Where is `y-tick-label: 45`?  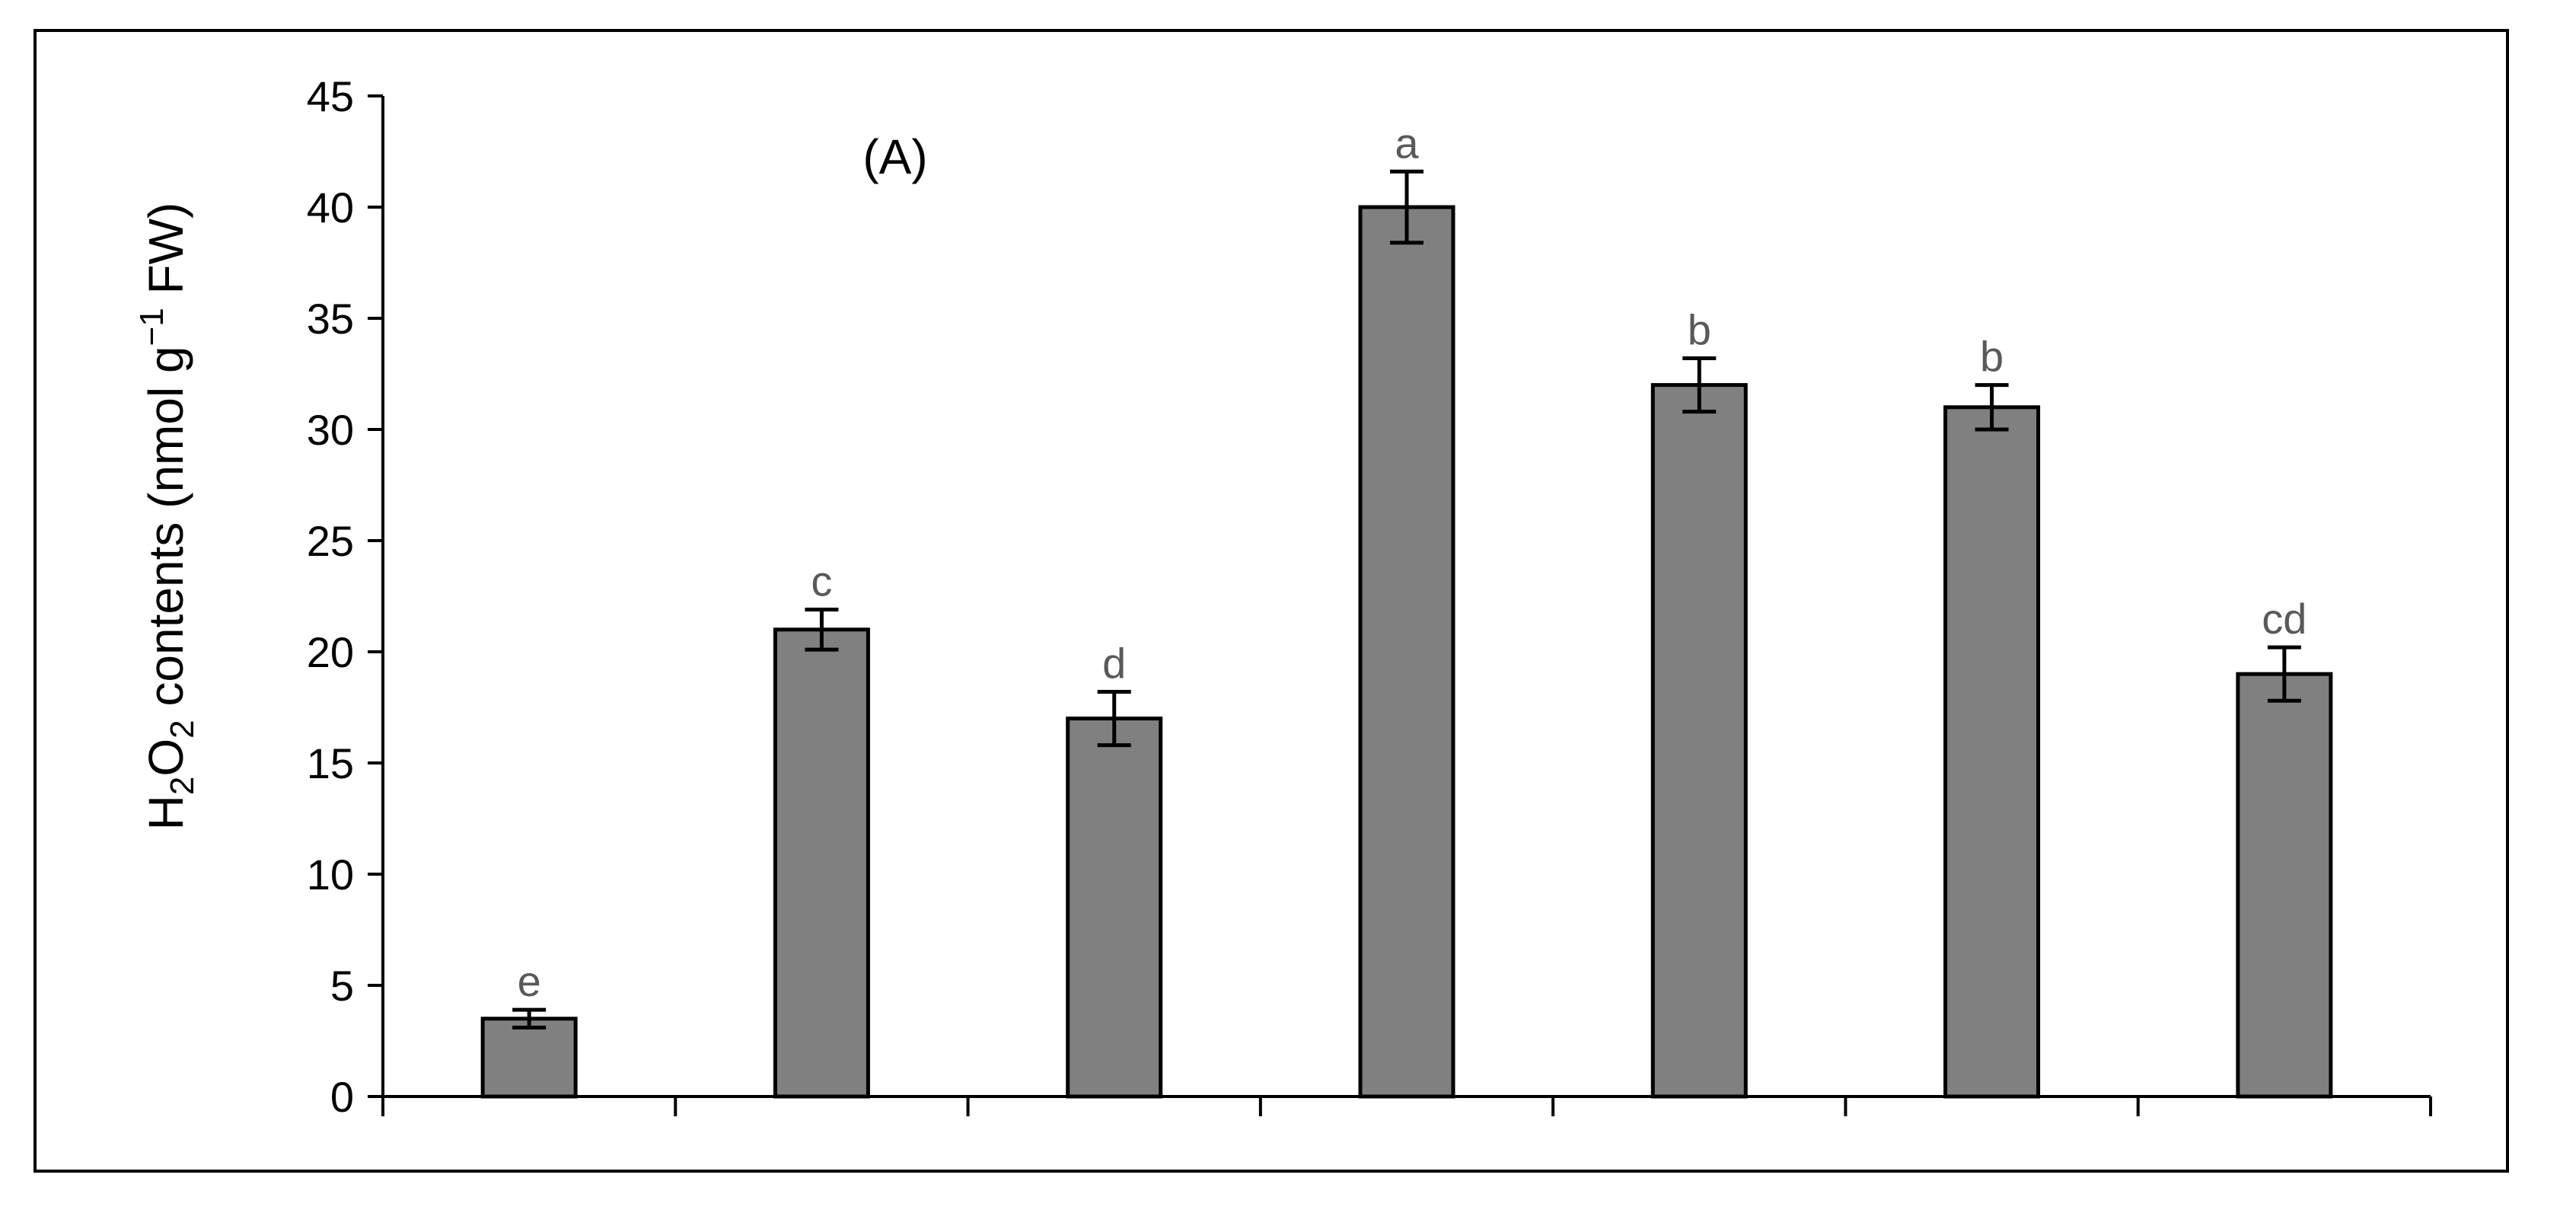 y-tick-label: 45 is located at coordinates (330, 96).